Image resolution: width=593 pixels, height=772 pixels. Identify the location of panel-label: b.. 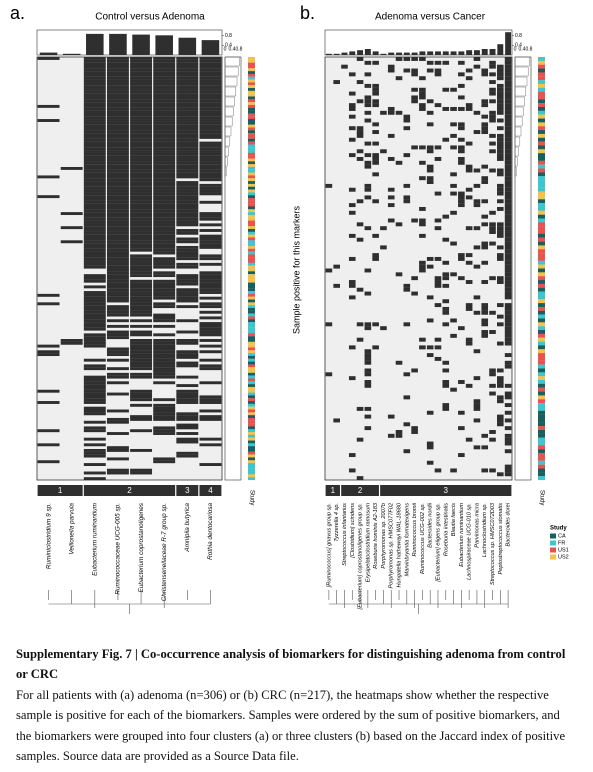
(307, 13).